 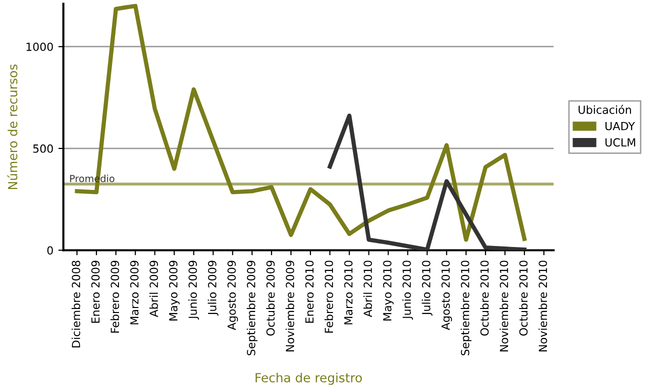 What do you see at coordinates (153, 289) in the screenshot?
I see `x-tick-label: Abril 2009` at bounding box center [153, 289].